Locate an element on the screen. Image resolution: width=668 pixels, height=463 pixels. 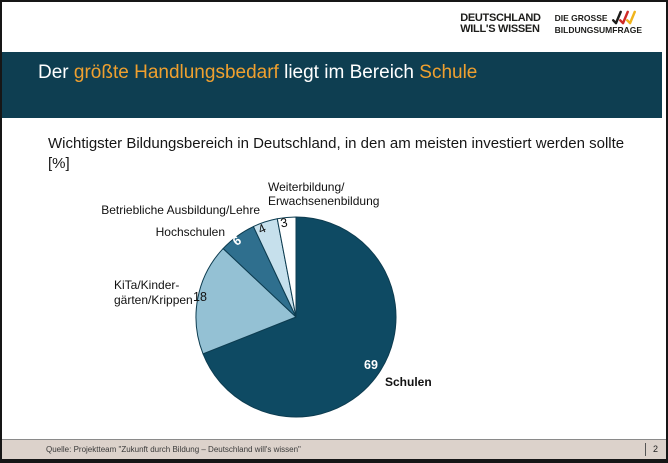
brand-logo-line2: WILL'S WISSEN is located at coordinates (500, 29).